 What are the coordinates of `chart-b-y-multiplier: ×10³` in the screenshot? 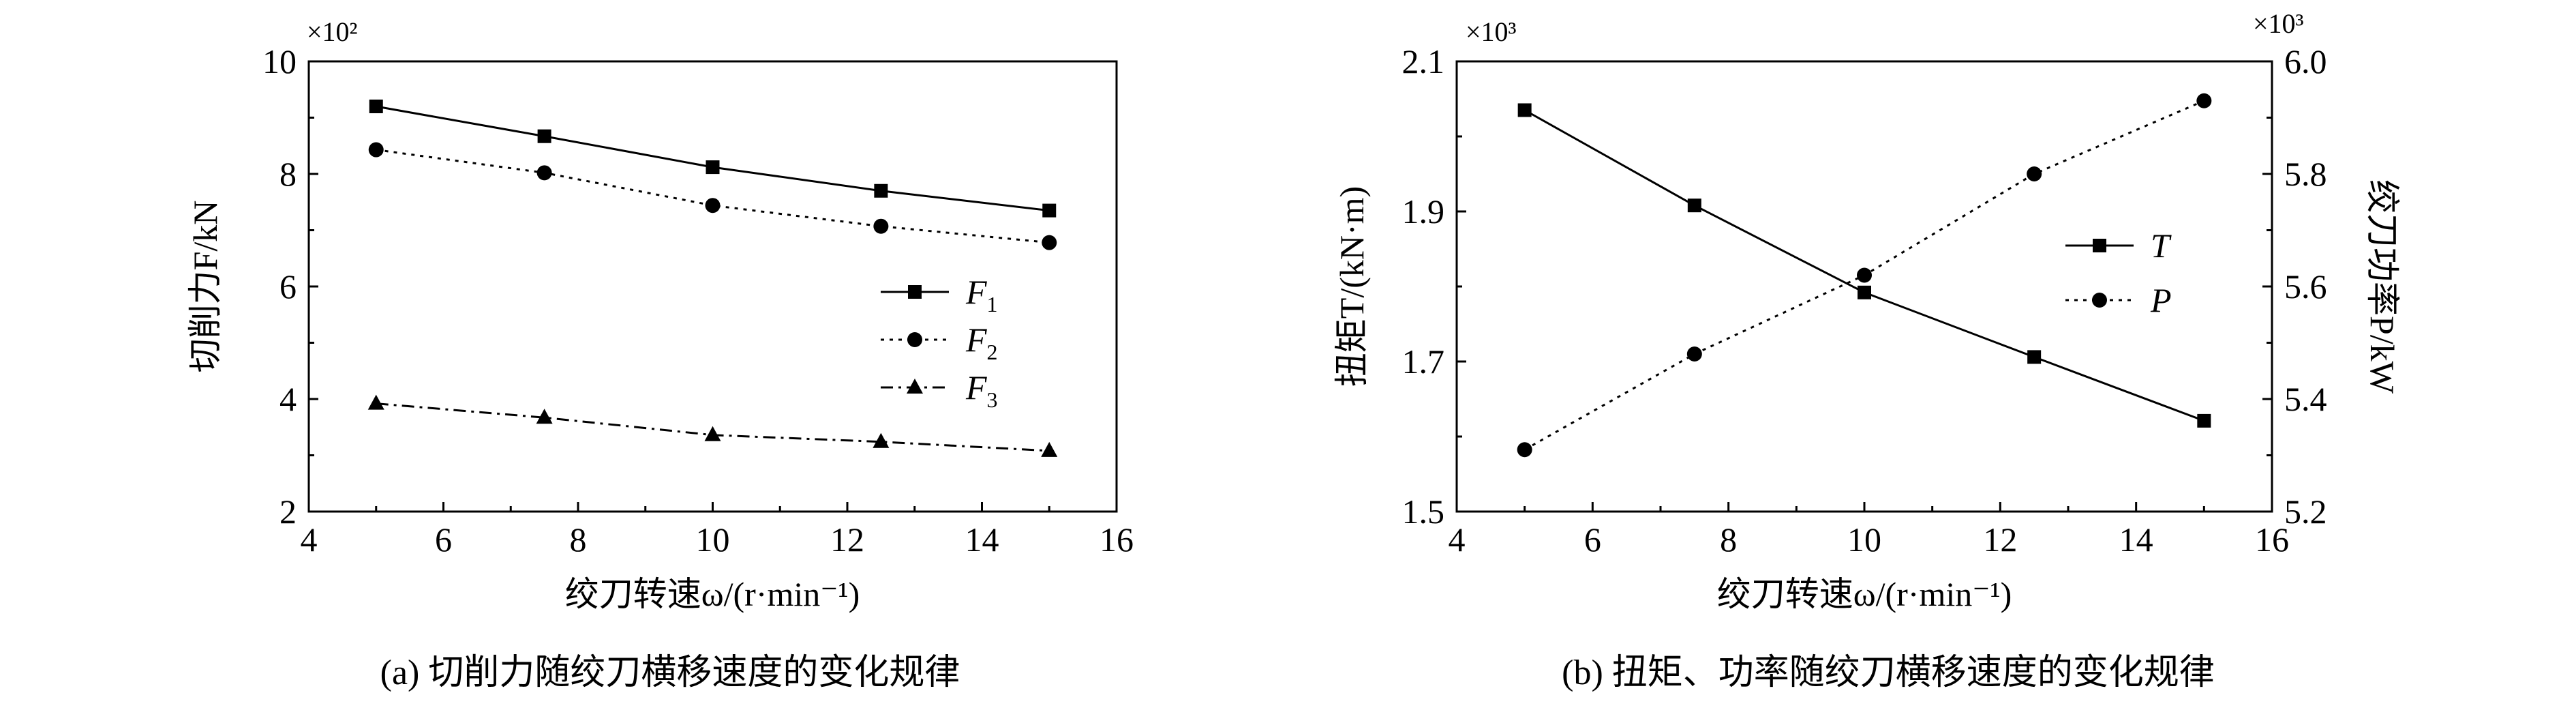 It's located at (1492, 32).